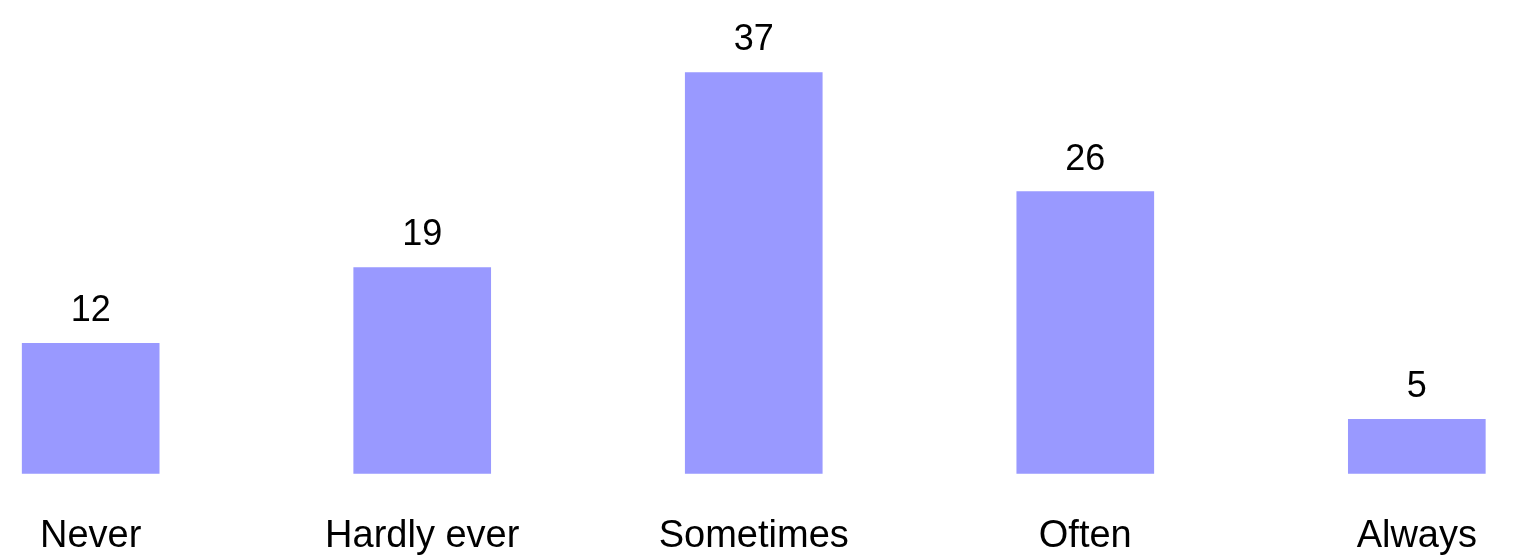 This screenshot has width=1517, height=557. I want to click on x-tick-label: Often, so click(1085, 533).